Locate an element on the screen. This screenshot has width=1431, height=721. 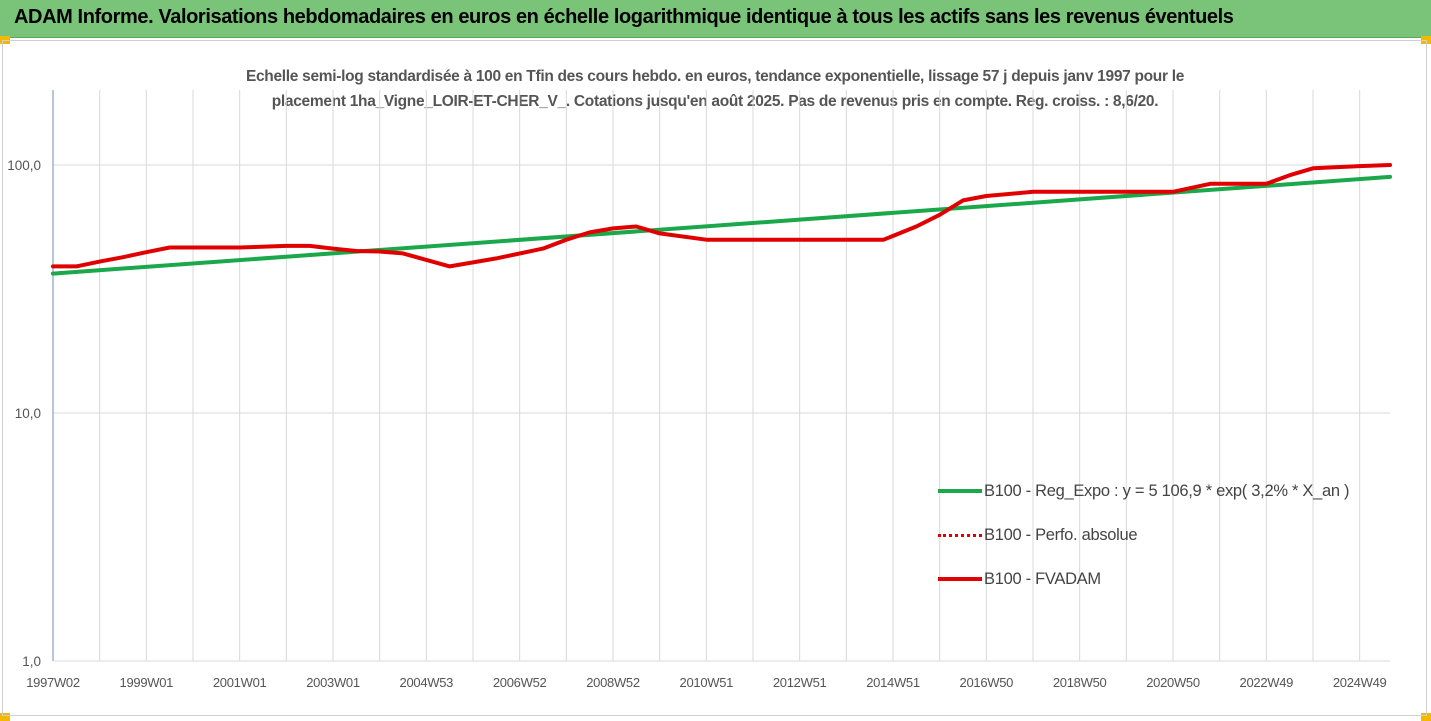
x-tick-label-6: 2008W52 is located at coordinates (613, 682).